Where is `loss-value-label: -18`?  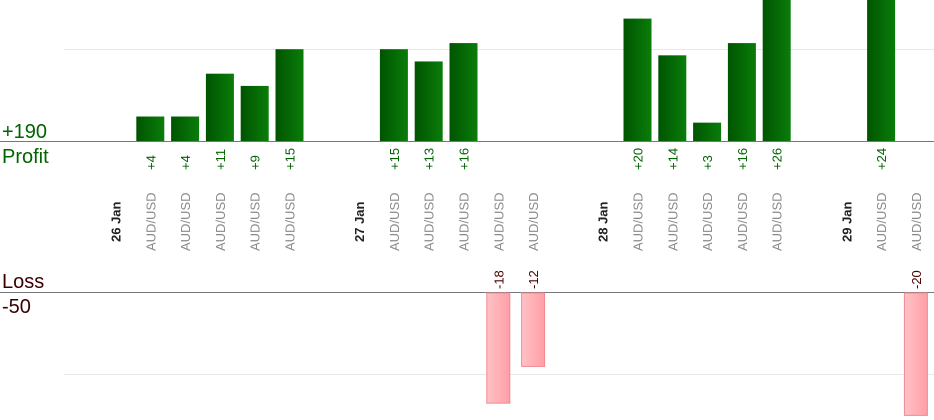 loss-value-label: -18 is located at coordinates (498, 279).